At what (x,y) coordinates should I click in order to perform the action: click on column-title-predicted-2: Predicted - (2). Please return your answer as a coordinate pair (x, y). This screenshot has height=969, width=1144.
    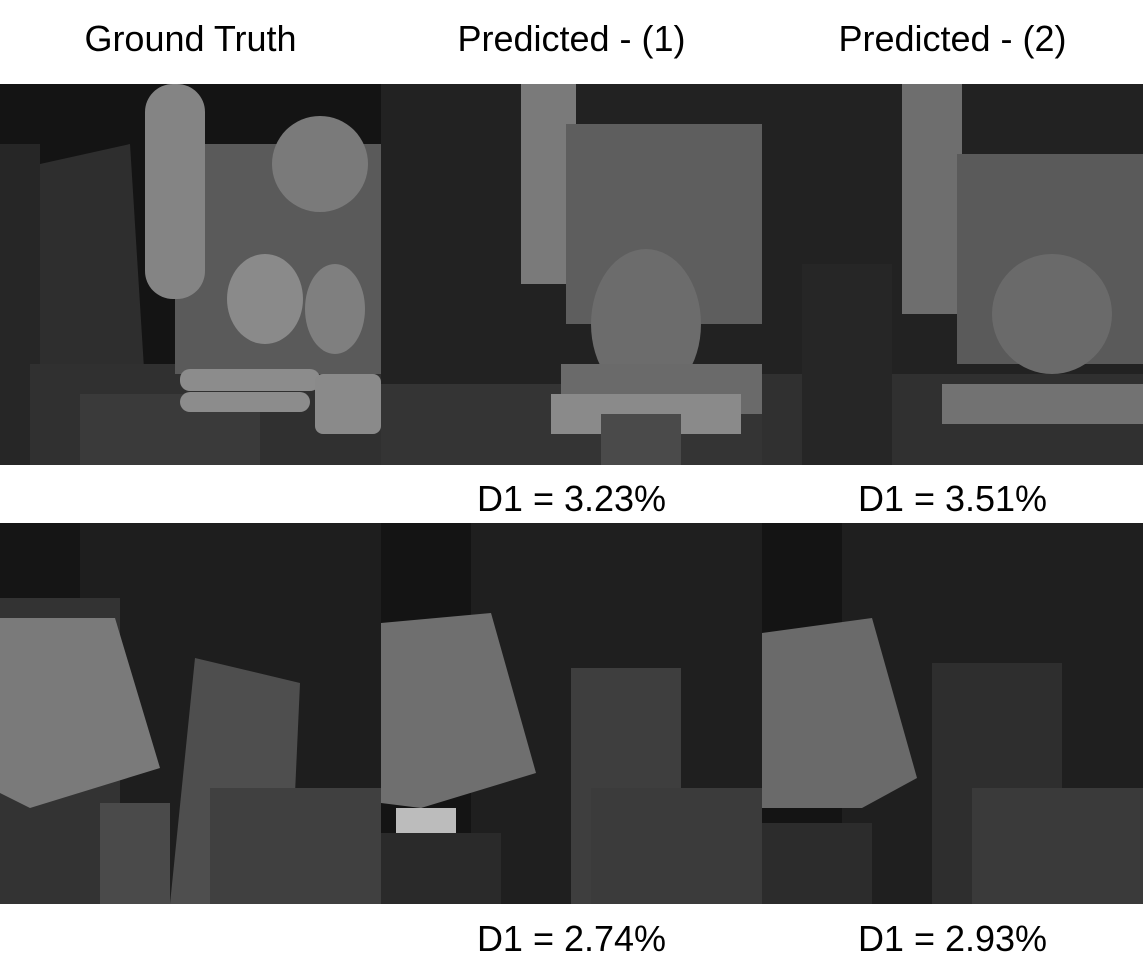
    Looking at the image, I should click on (952, 38).